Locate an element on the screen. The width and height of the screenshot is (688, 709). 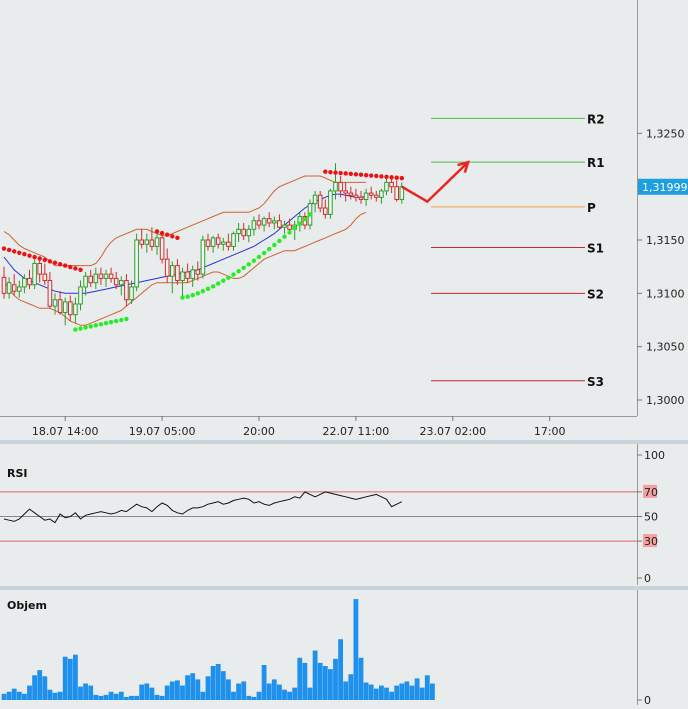
sma-line is located at coordinates (185, 243).